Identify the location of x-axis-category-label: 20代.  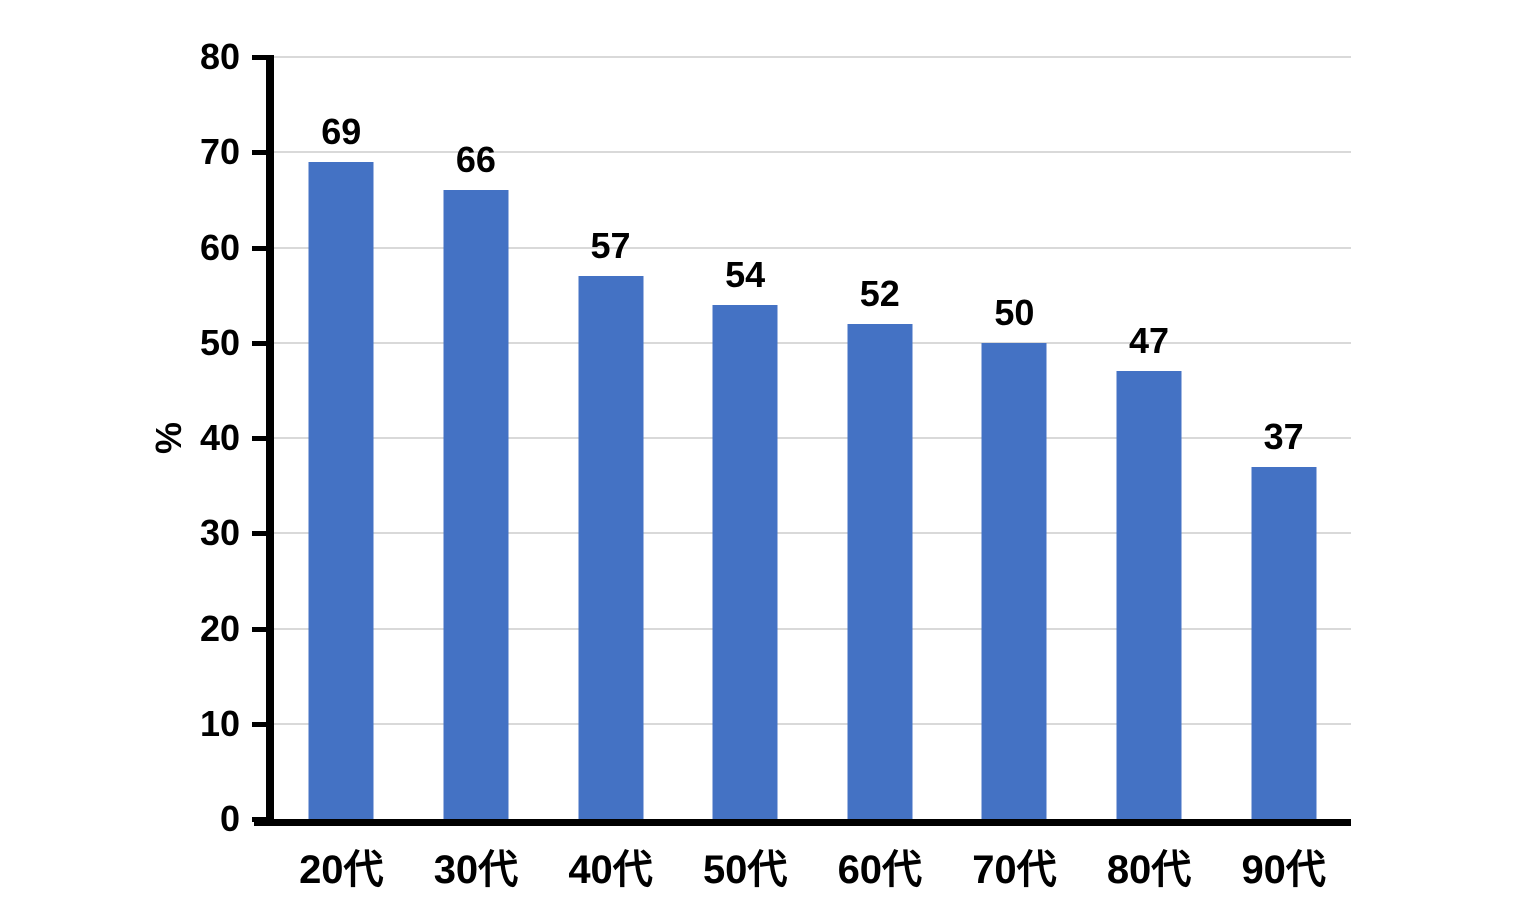
(341, 870).